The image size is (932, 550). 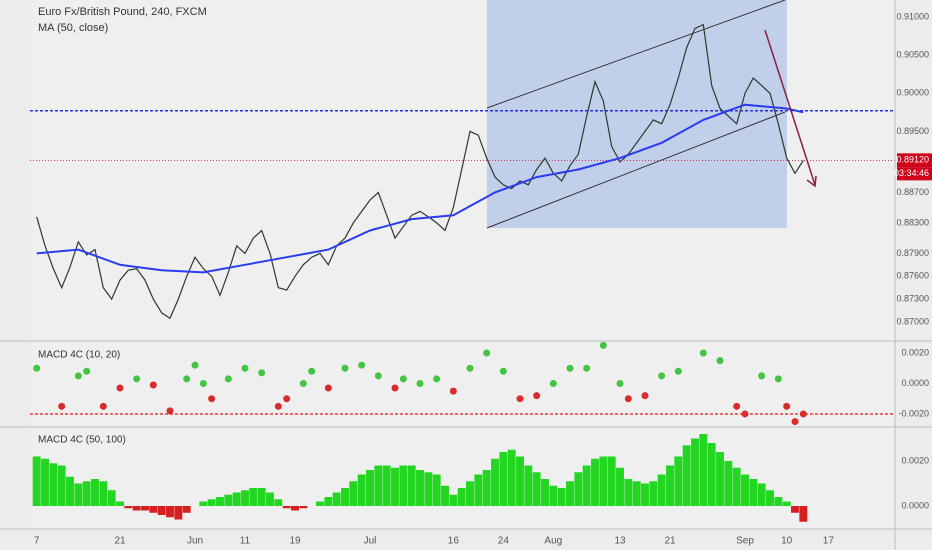 What do you see at coordinates (811, 181) in the screenshot?
I see `arrow-head` at bounding box center [811, 181].